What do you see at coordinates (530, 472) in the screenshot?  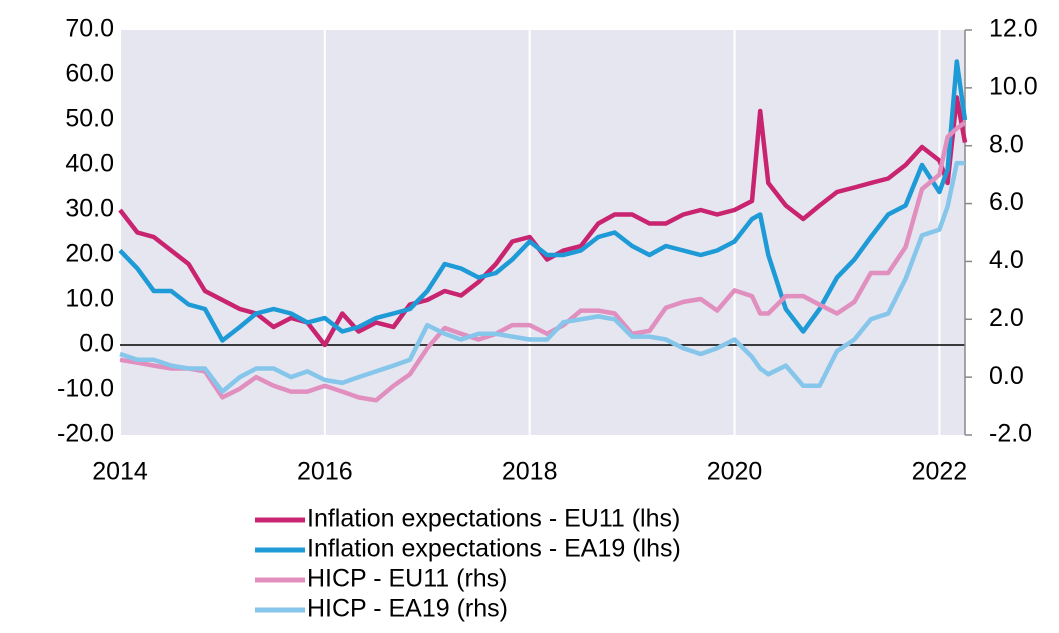 I see `x-tick-label: 2018` at bounding box center [530, 472].